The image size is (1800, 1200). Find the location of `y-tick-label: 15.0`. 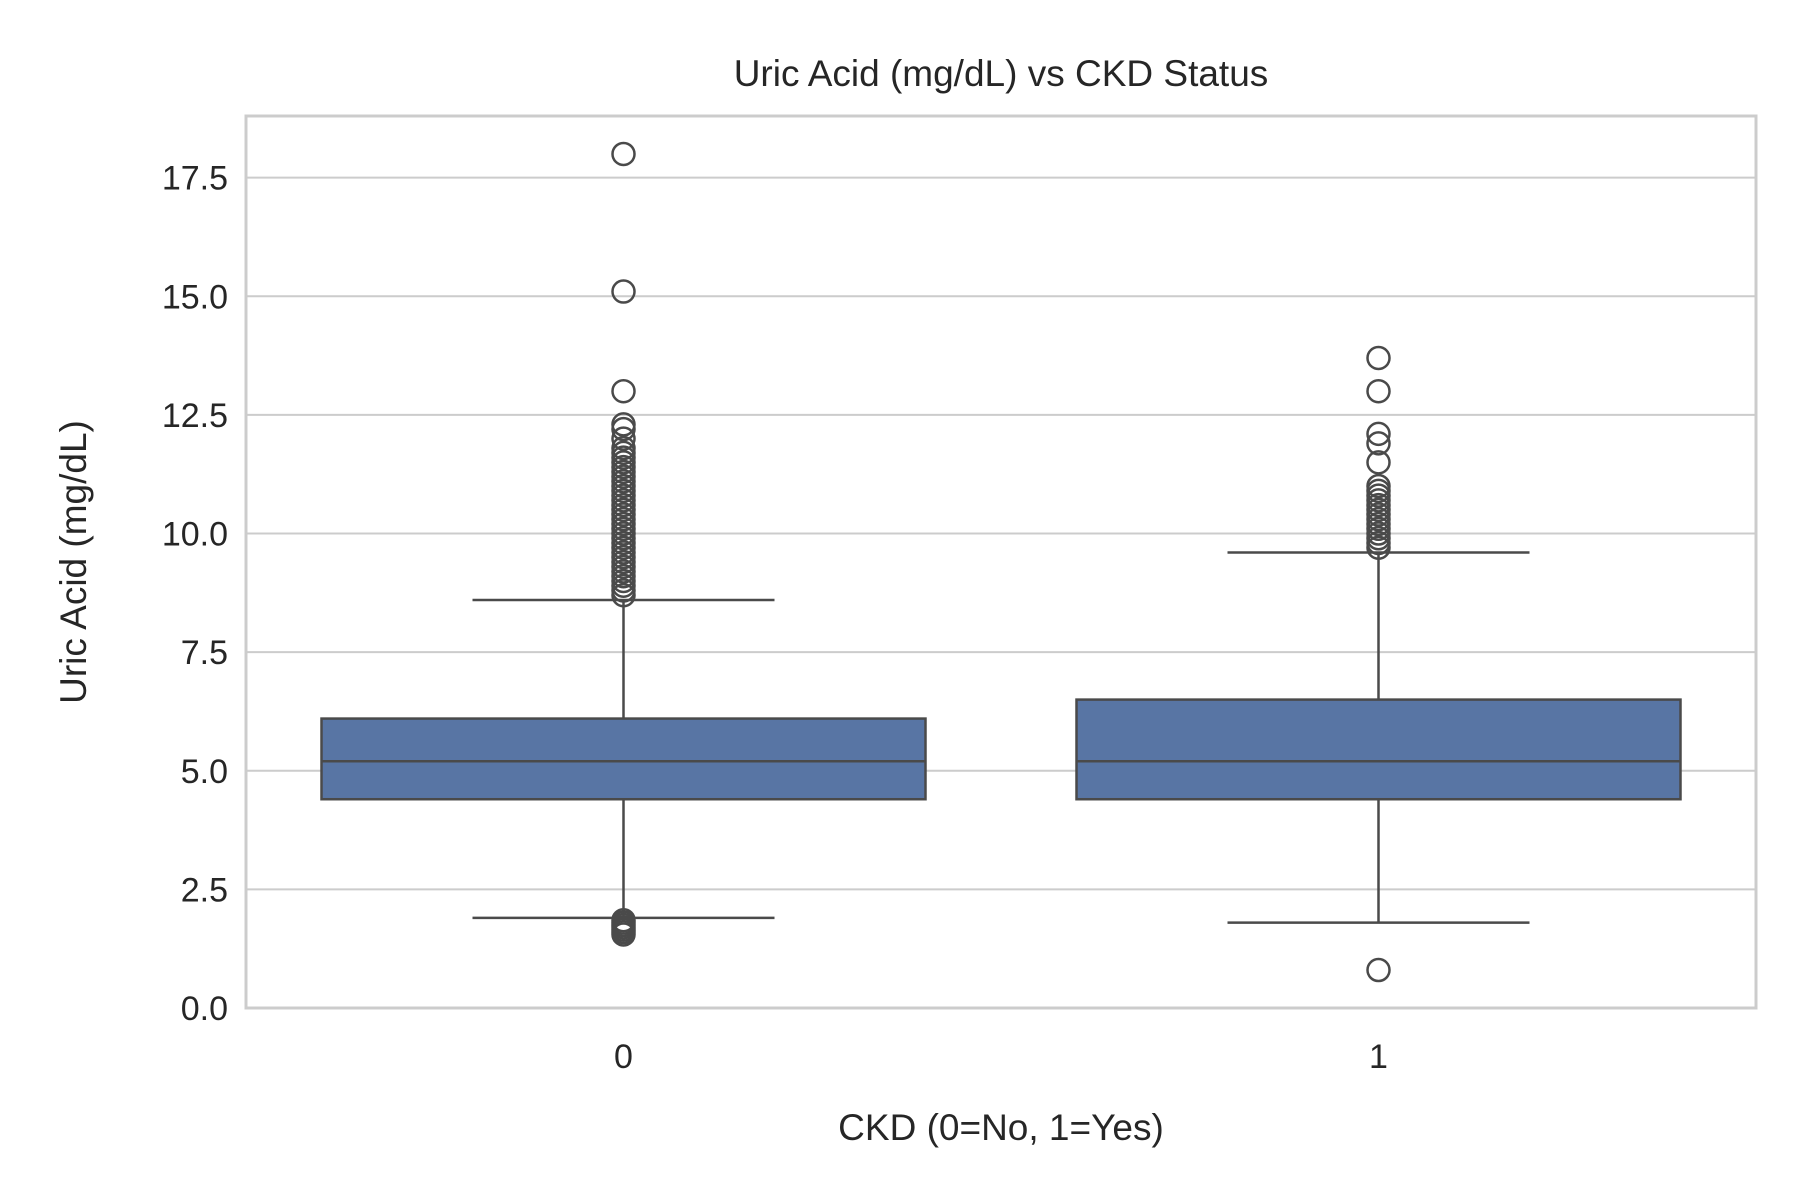

y-tick-label: 15.0 is located at coordinates (195, 297).